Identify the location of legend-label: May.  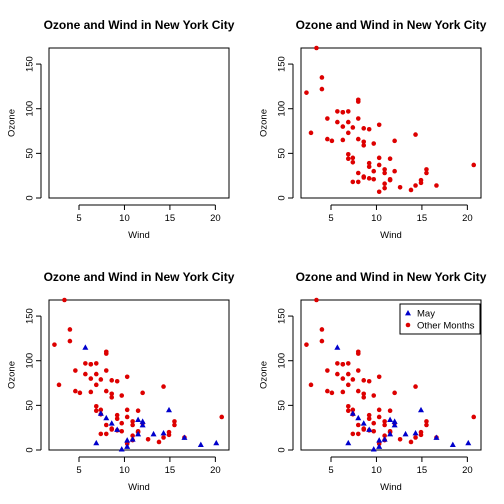
(426, 314).